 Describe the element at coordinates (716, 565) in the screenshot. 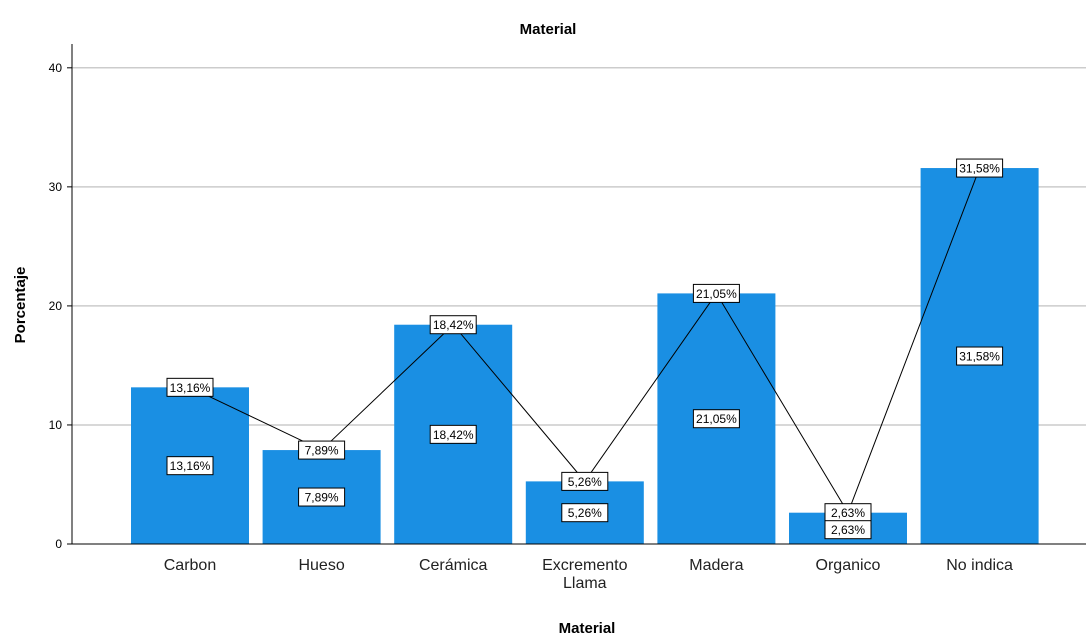

I see `x-tick-label: Madera` at that location.